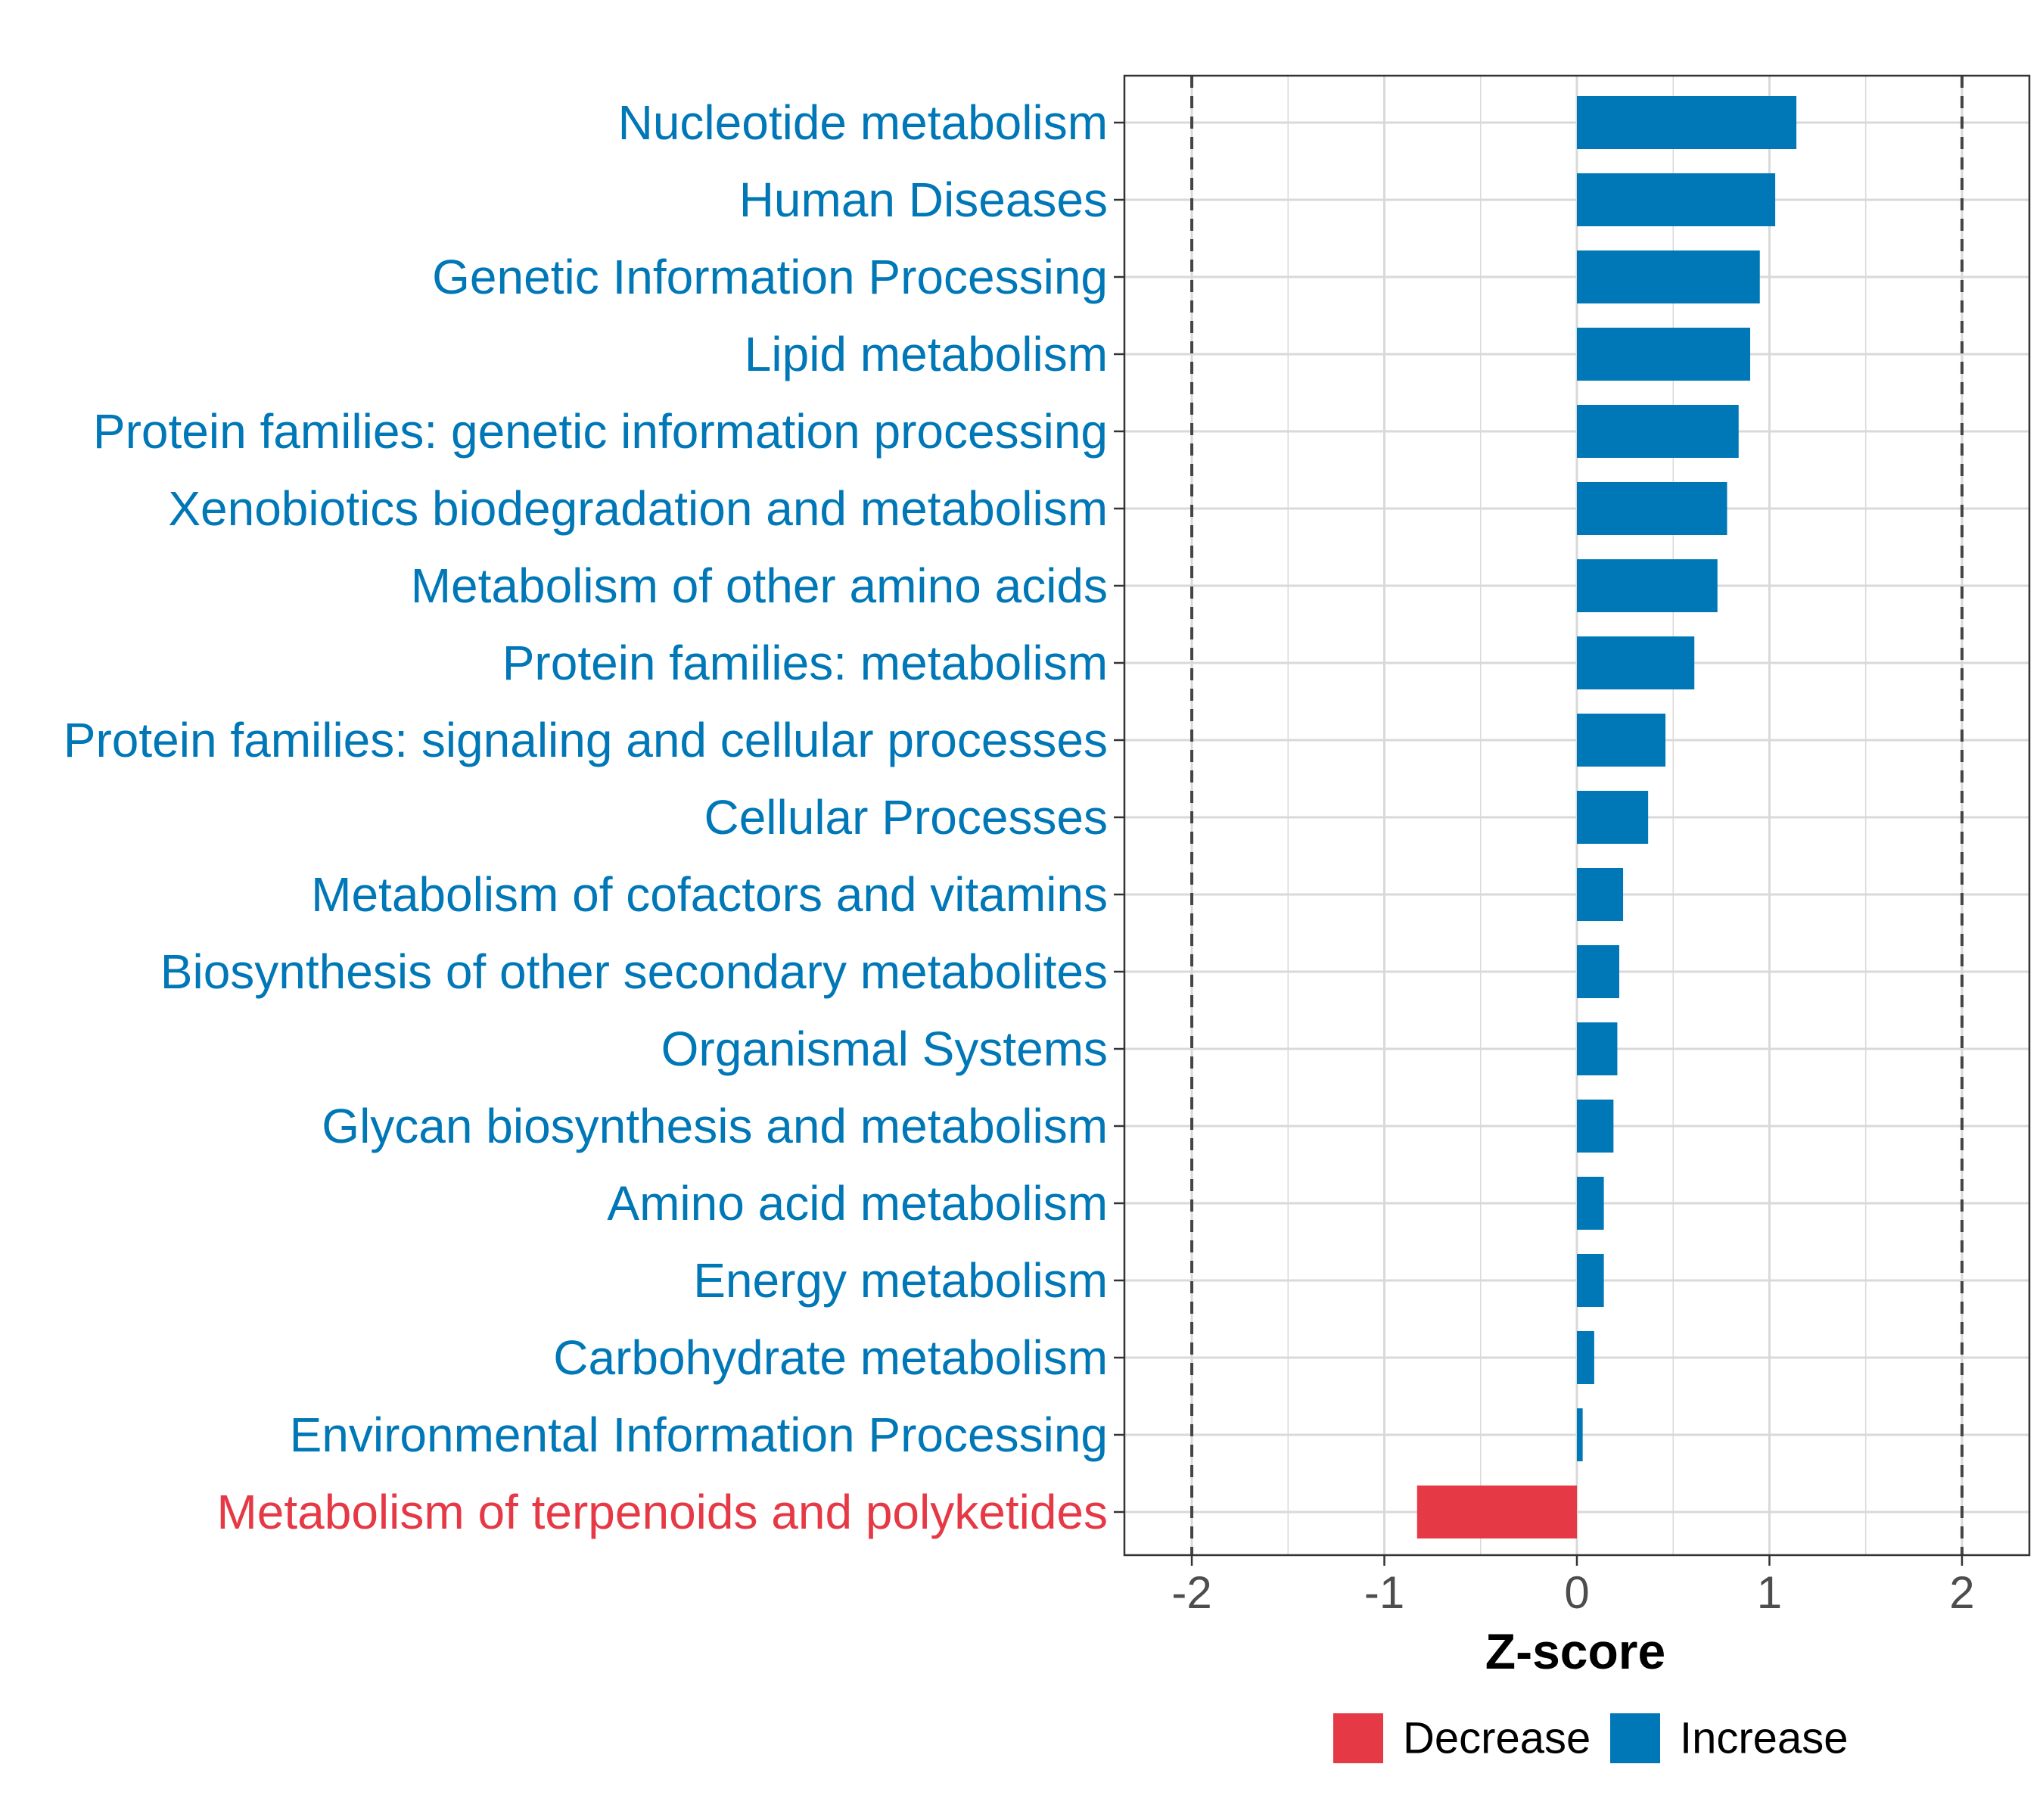 The width and height of the screenshot is (2043, 1820). Describe the element at coordinates (1764, 1739) in the screenshot. I see `legend-label-increase: Increase` at that location.